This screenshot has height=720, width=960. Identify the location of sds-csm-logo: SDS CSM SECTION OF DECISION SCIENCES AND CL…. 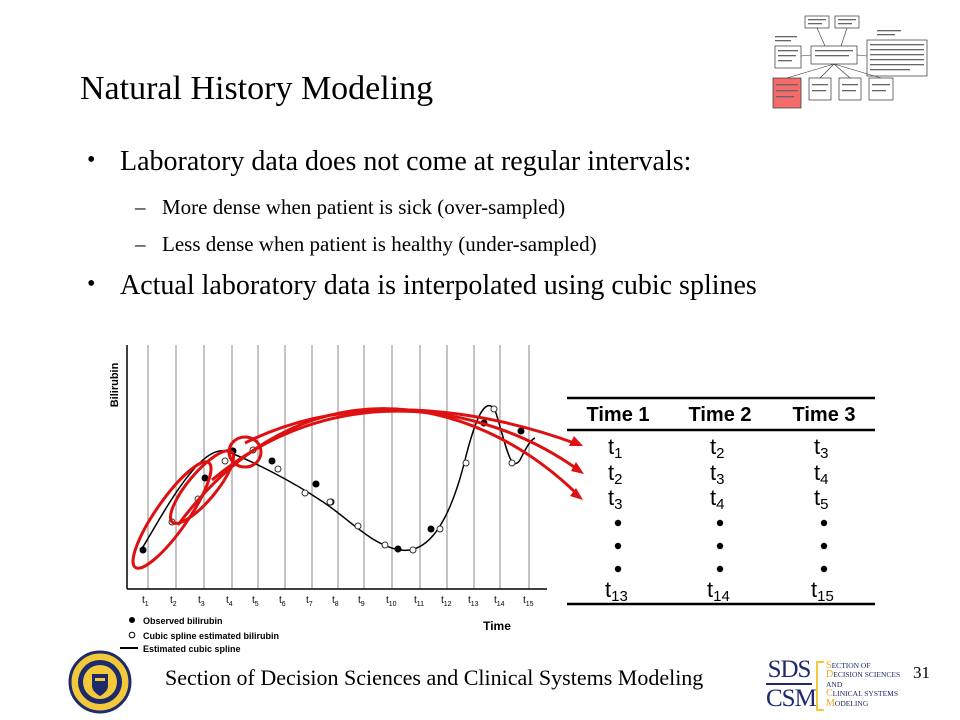
(847, 685).